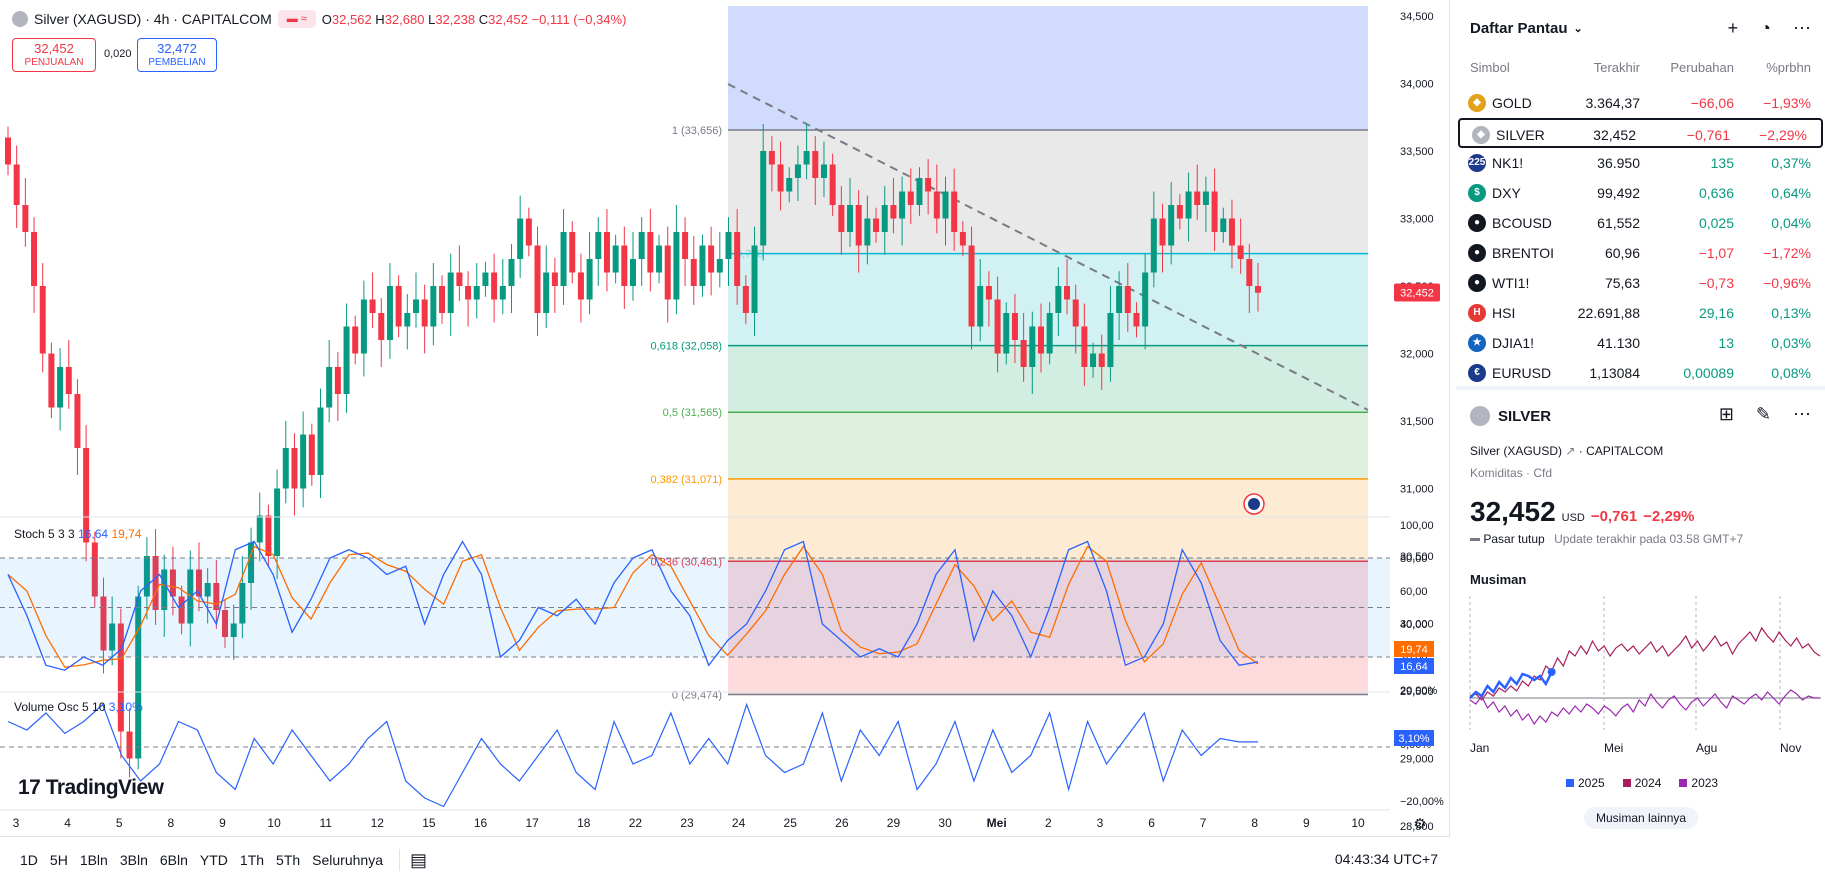  What do you see at coordinates (288, 860) in the screenshot?
I see `timeframe-5th: 5Th` at bounding box center [288, 860].